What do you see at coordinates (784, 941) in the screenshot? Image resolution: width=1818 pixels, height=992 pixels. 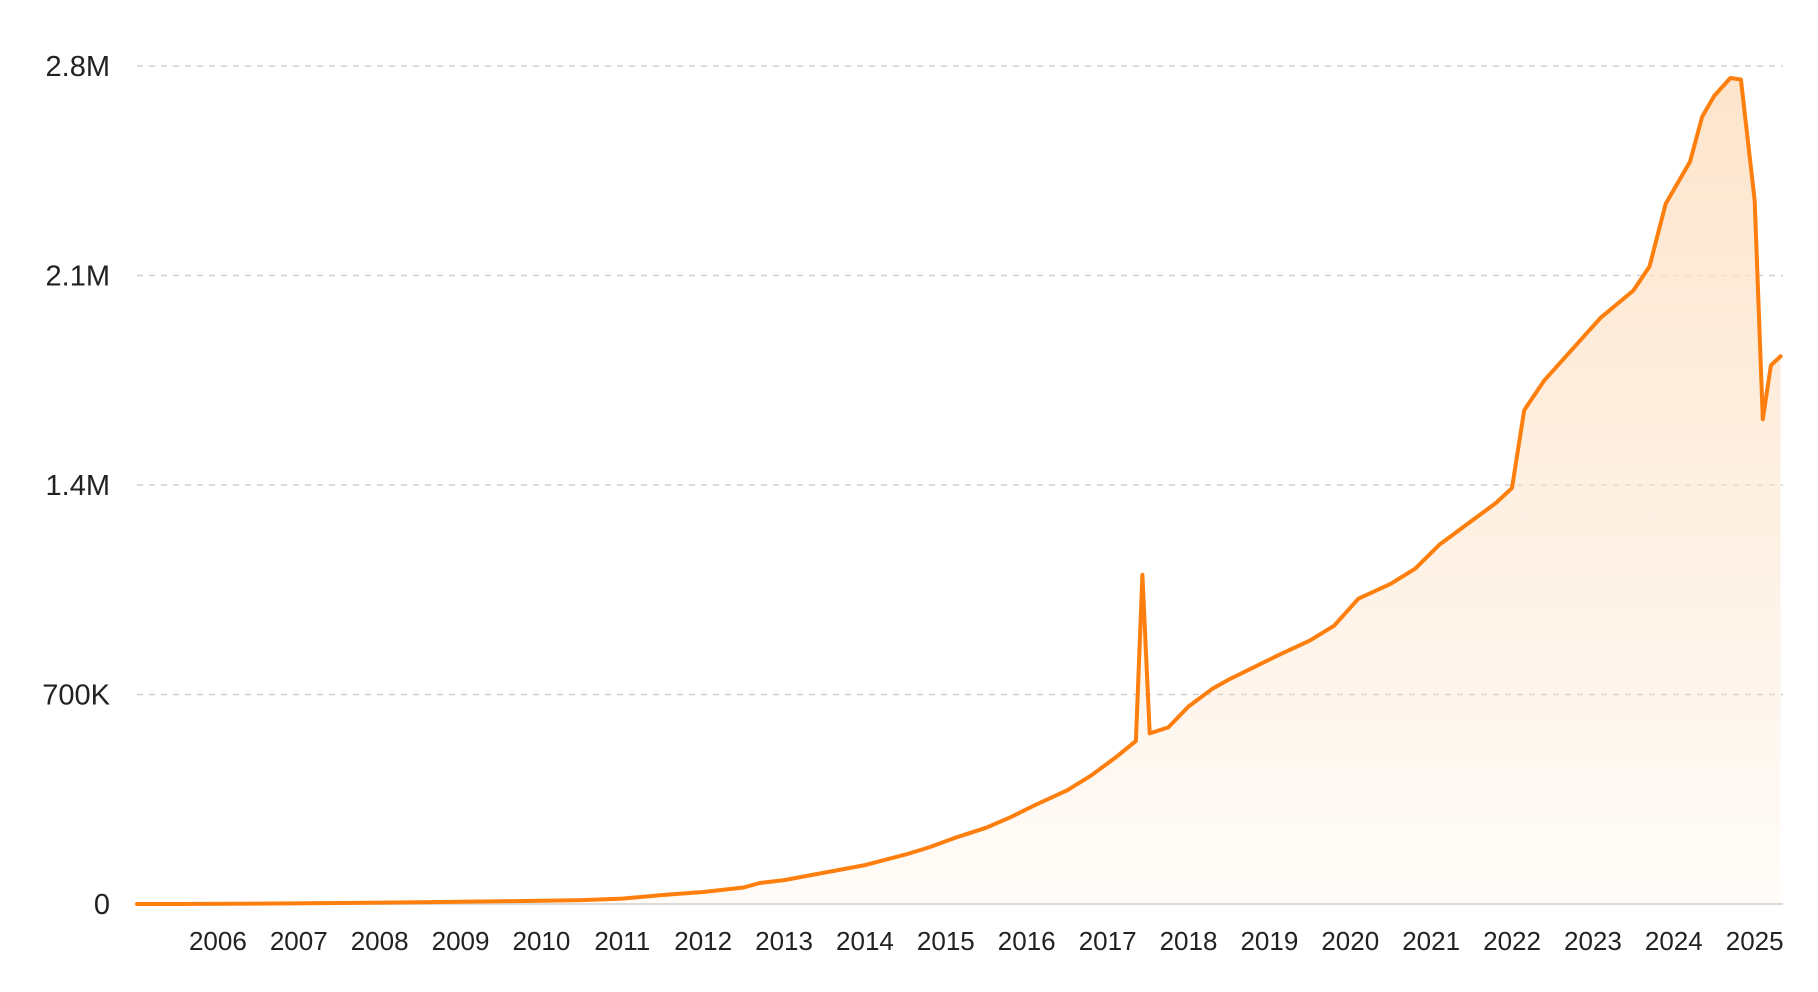 I see `x-tick-label: 2013` at bounding box center [784, 941].